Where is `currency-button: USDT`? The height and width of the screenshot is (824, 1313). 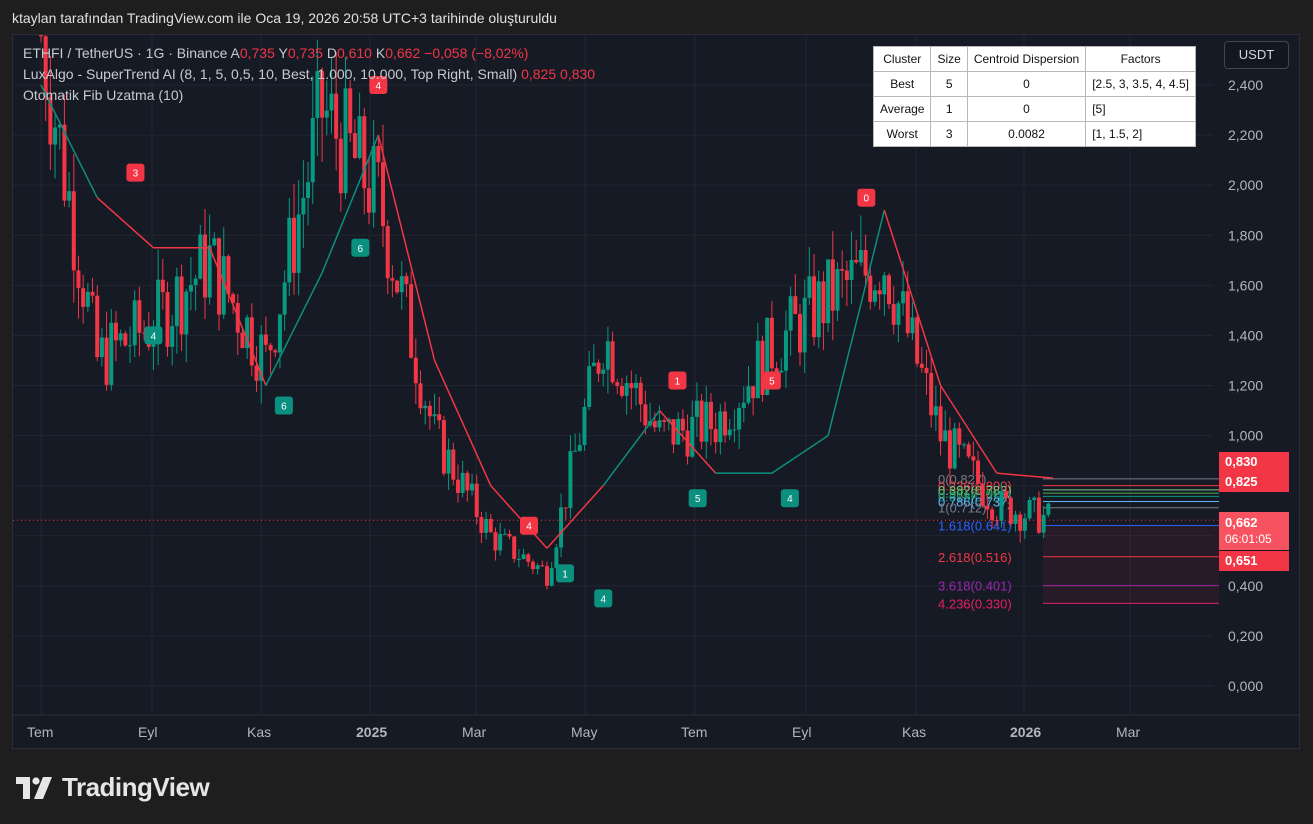 currency-button: USDT is located at coordinates (1256, 55).